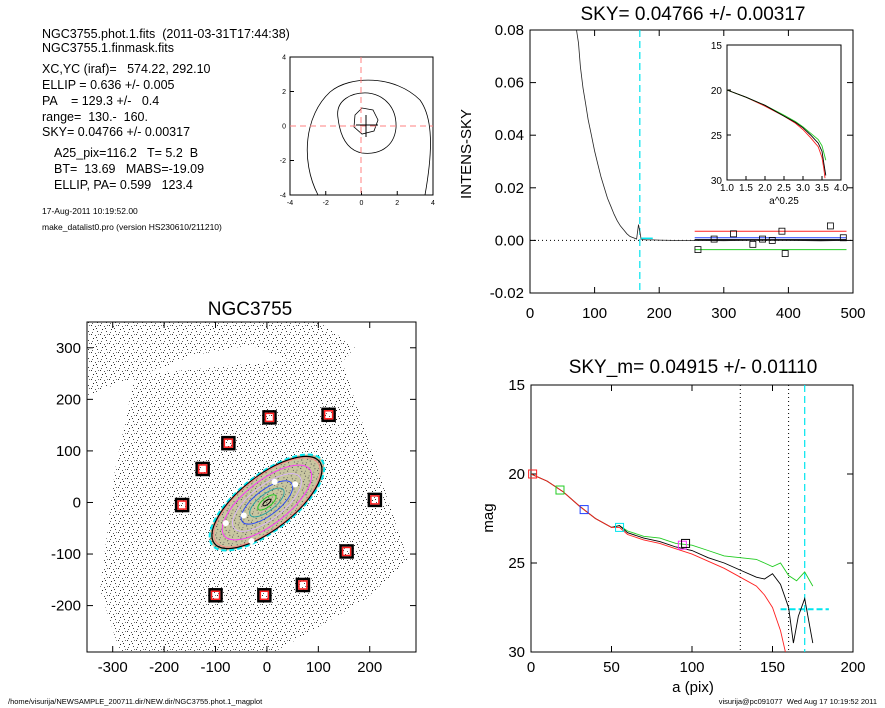 This screenshot has width=885, height=708. What do you see at coordinates (693, 687) in the screenshot?
I see `mag-plot-xlabel: a (pix)` at bounding box center [693, 687].